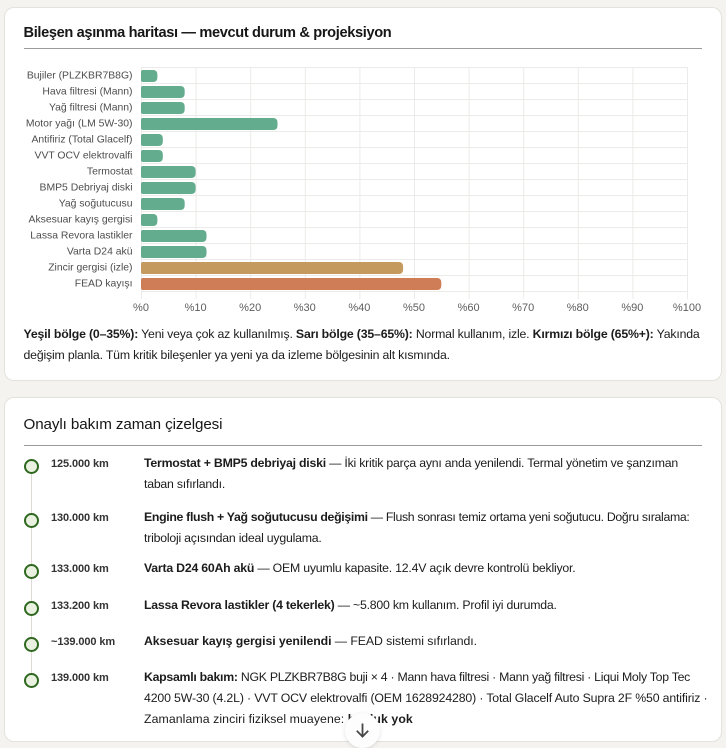 The image size is (726, 748). Describe the element at coordinates (110, 172) in the screenshot. I see `svg-text: Termostat` at that location.